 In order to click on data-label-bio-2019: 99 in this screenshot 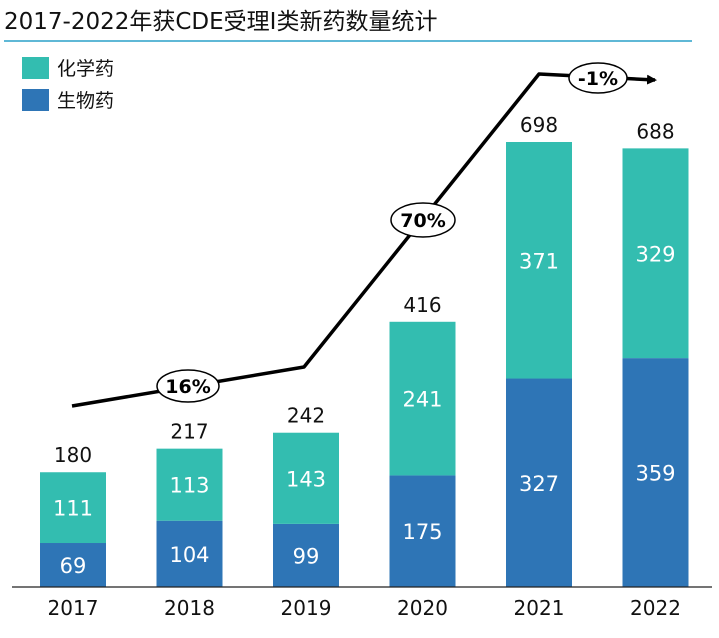, I will do `click(306, 556)`.